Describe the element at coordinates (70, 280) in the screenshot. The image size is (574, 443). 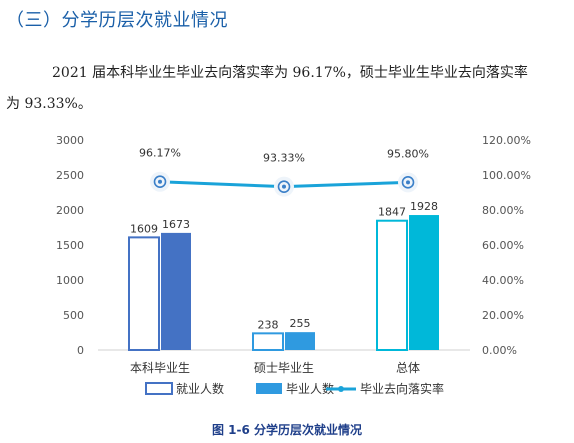
I see `y-left-tick-label: 1000` at that location.